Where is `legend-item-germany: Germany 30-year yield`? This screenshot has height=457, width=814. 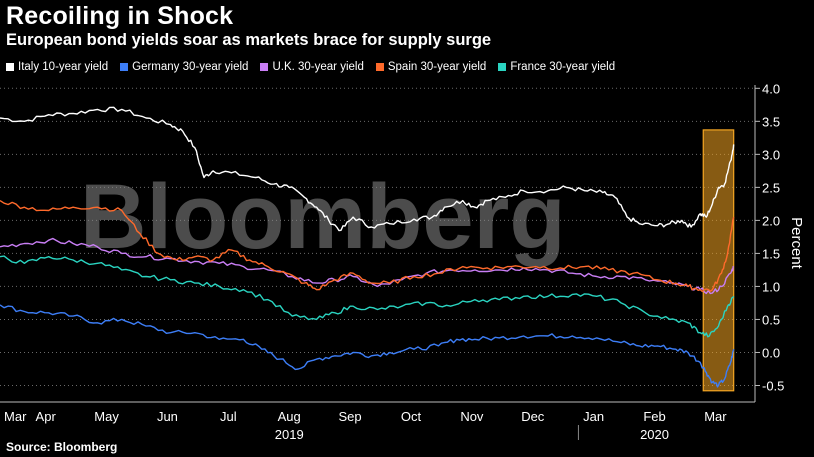
legend-item-germany: Germany 30-year yield is located at coordinates (184, 67).